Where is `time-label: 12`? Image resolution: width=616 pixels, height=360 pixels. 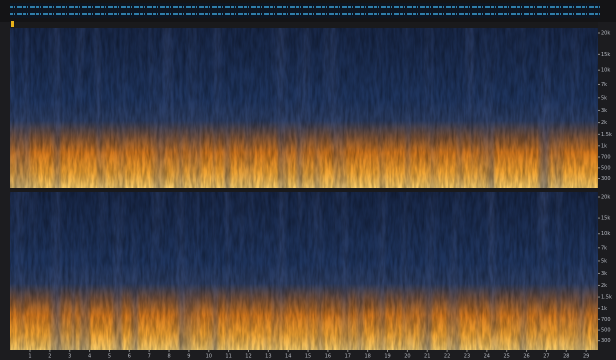
time-label: 12 is located at coordinates (248, 357).